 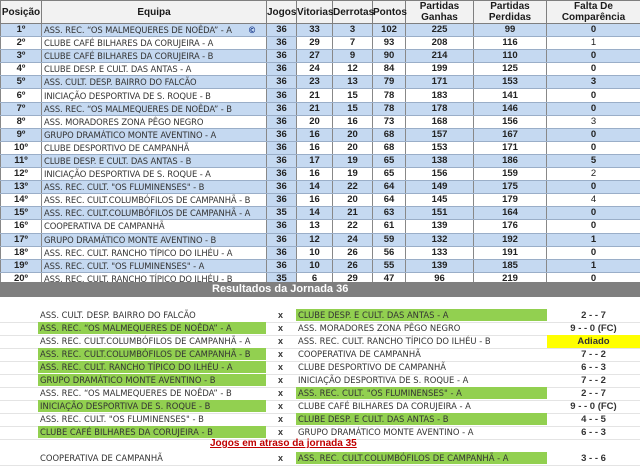 What do you see at coordinates (130, 240) in the screenshot?
I see `team-name: GRUPO DRAMÁTICO MONTE AVENTINO - B` at bounding box center [130, 240].